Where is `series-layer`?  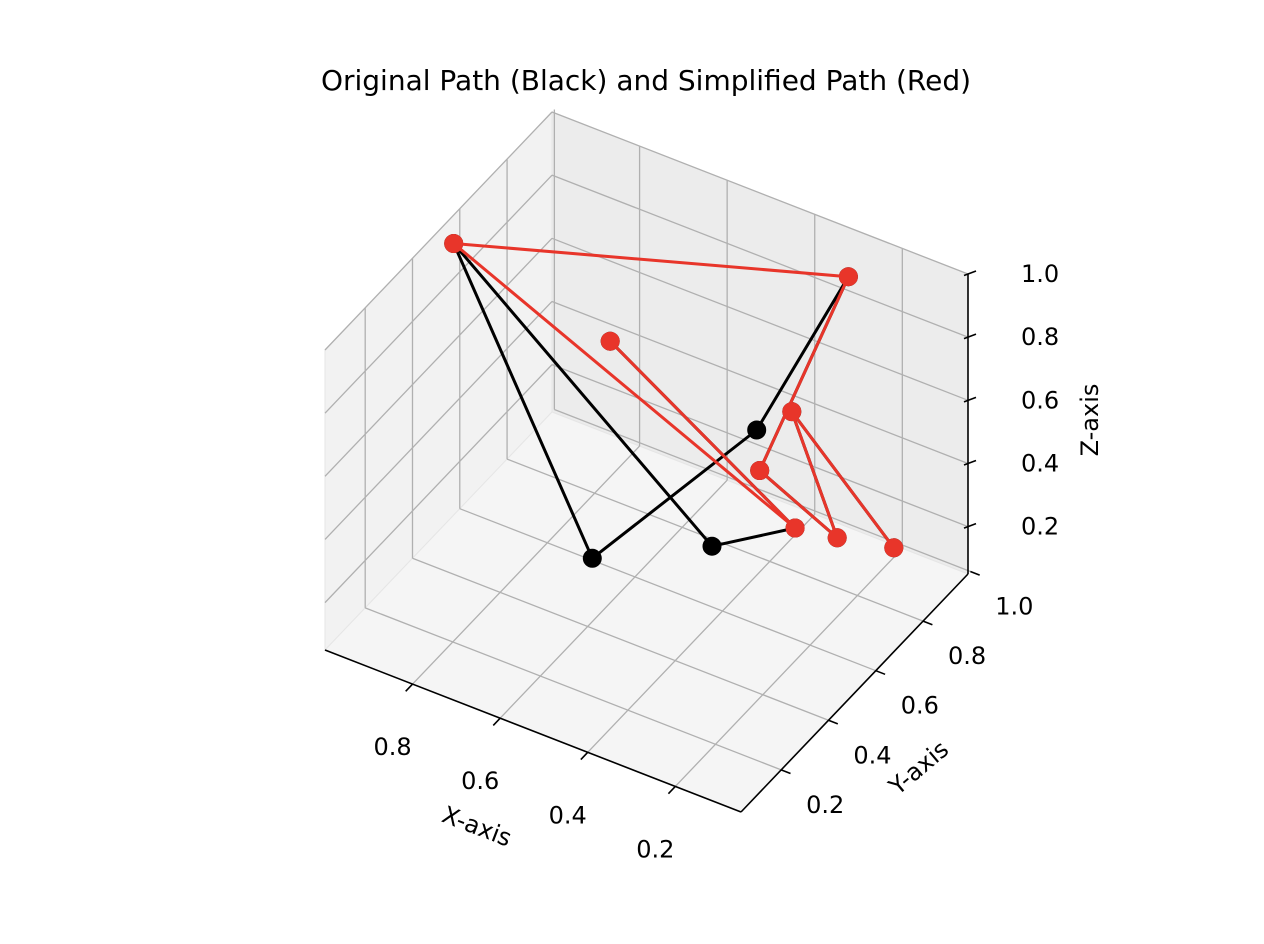
series-layer is located at coordinates (674, 401).